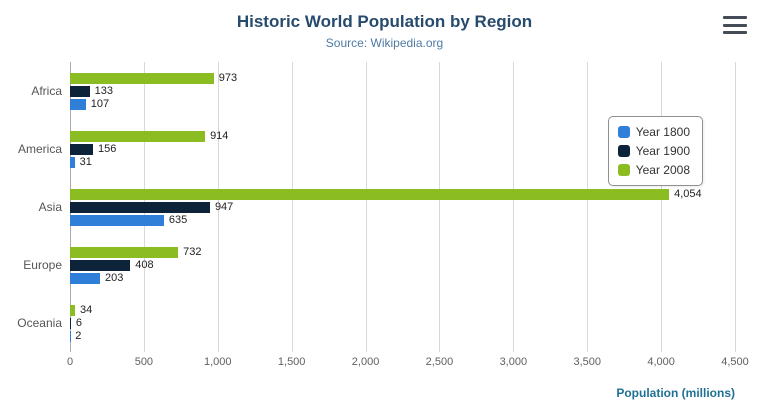 Image resolution: width=769 pixels, height=416 pixels. I want to click on legend-label: Year 2008, so click(662, 170).